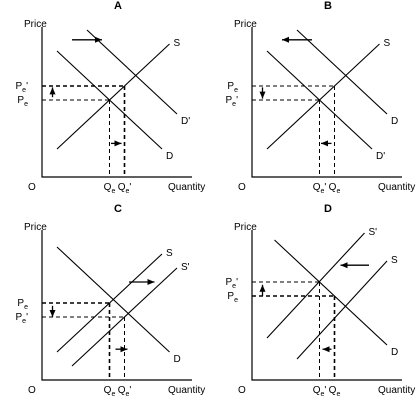  What do you see at coordinates (118, 6) in the screenshot?
I see `panel-title: A` at bounding box center [118, 6].